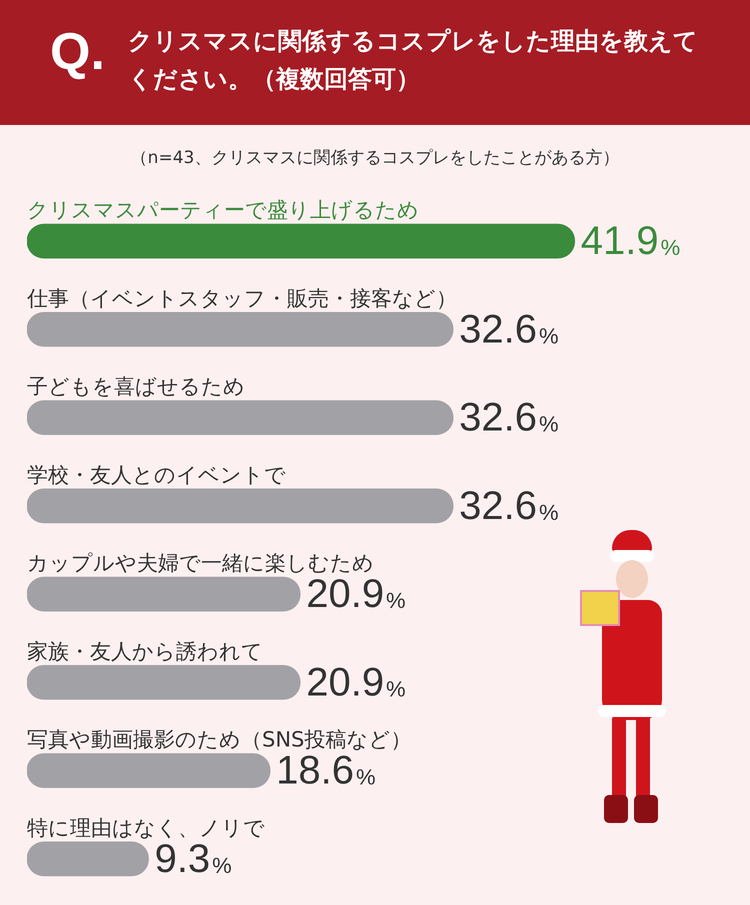 This screenshot has width=750, height=905. Describe the element at coordinates (77, 52) in the screenshot. I see `text: Q.` at that location.